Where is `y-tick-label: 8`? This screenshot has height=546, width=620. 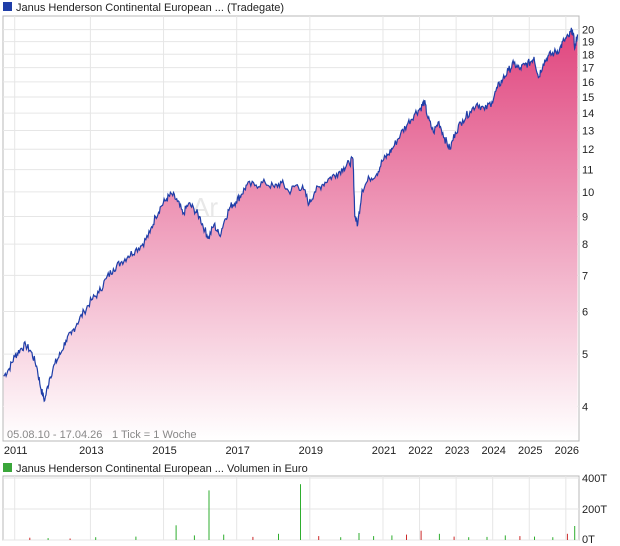 y-tick-label: 8 is located at coordinates (585, 245).